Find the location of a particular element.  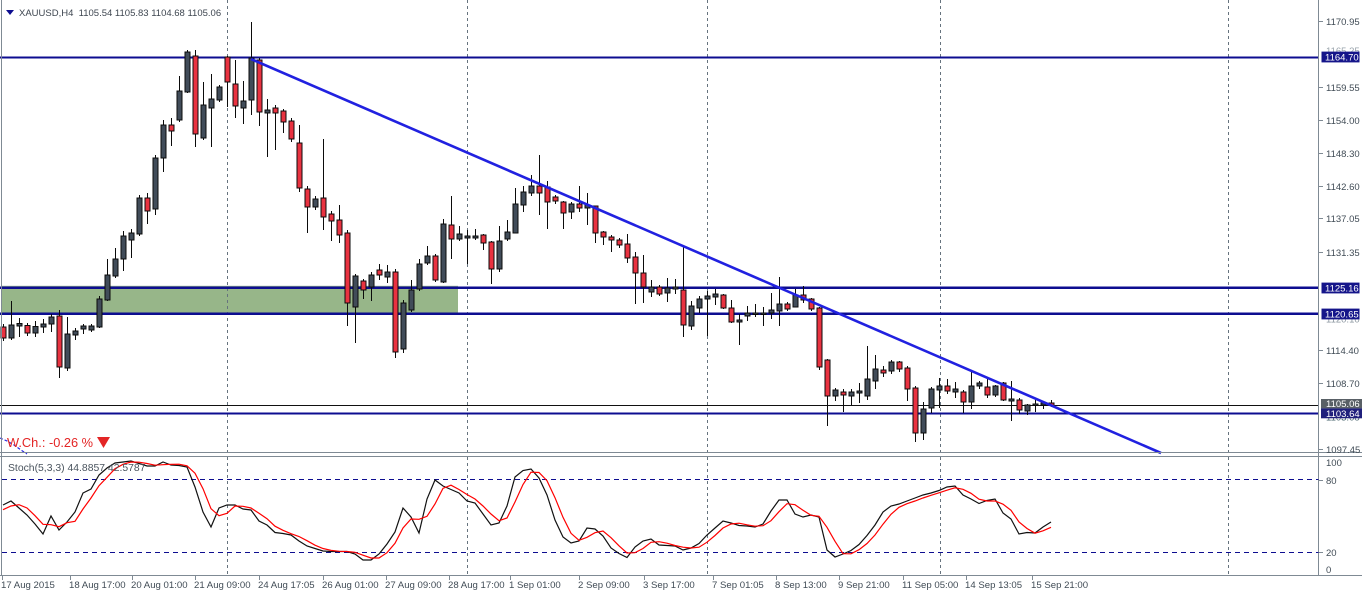

svg-text: 1159.55 is located at coordinates (1343, 88).